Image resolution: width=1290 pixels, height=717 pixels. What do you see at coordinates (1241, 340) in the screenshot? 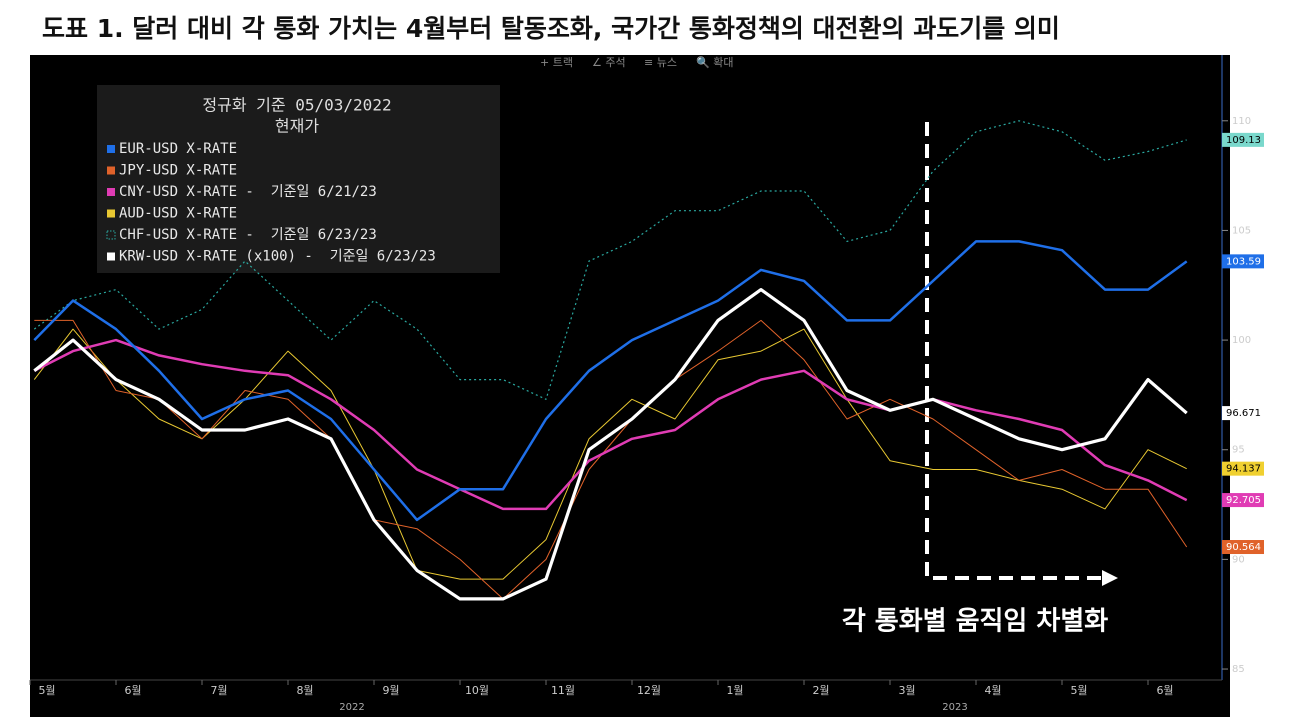
I see `y-tick-label: 100` at bounding box center [1241, 340].